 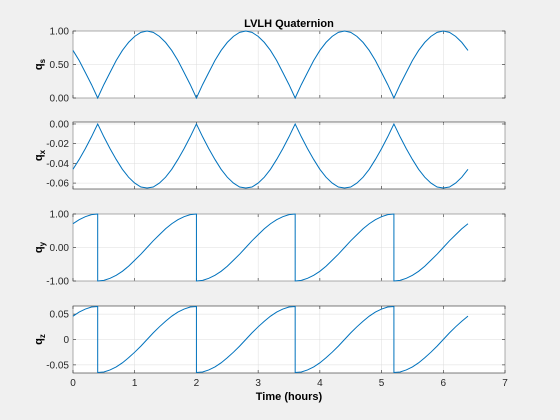 I want to click on y-axis-label: qx, so click(x=40, y=155).